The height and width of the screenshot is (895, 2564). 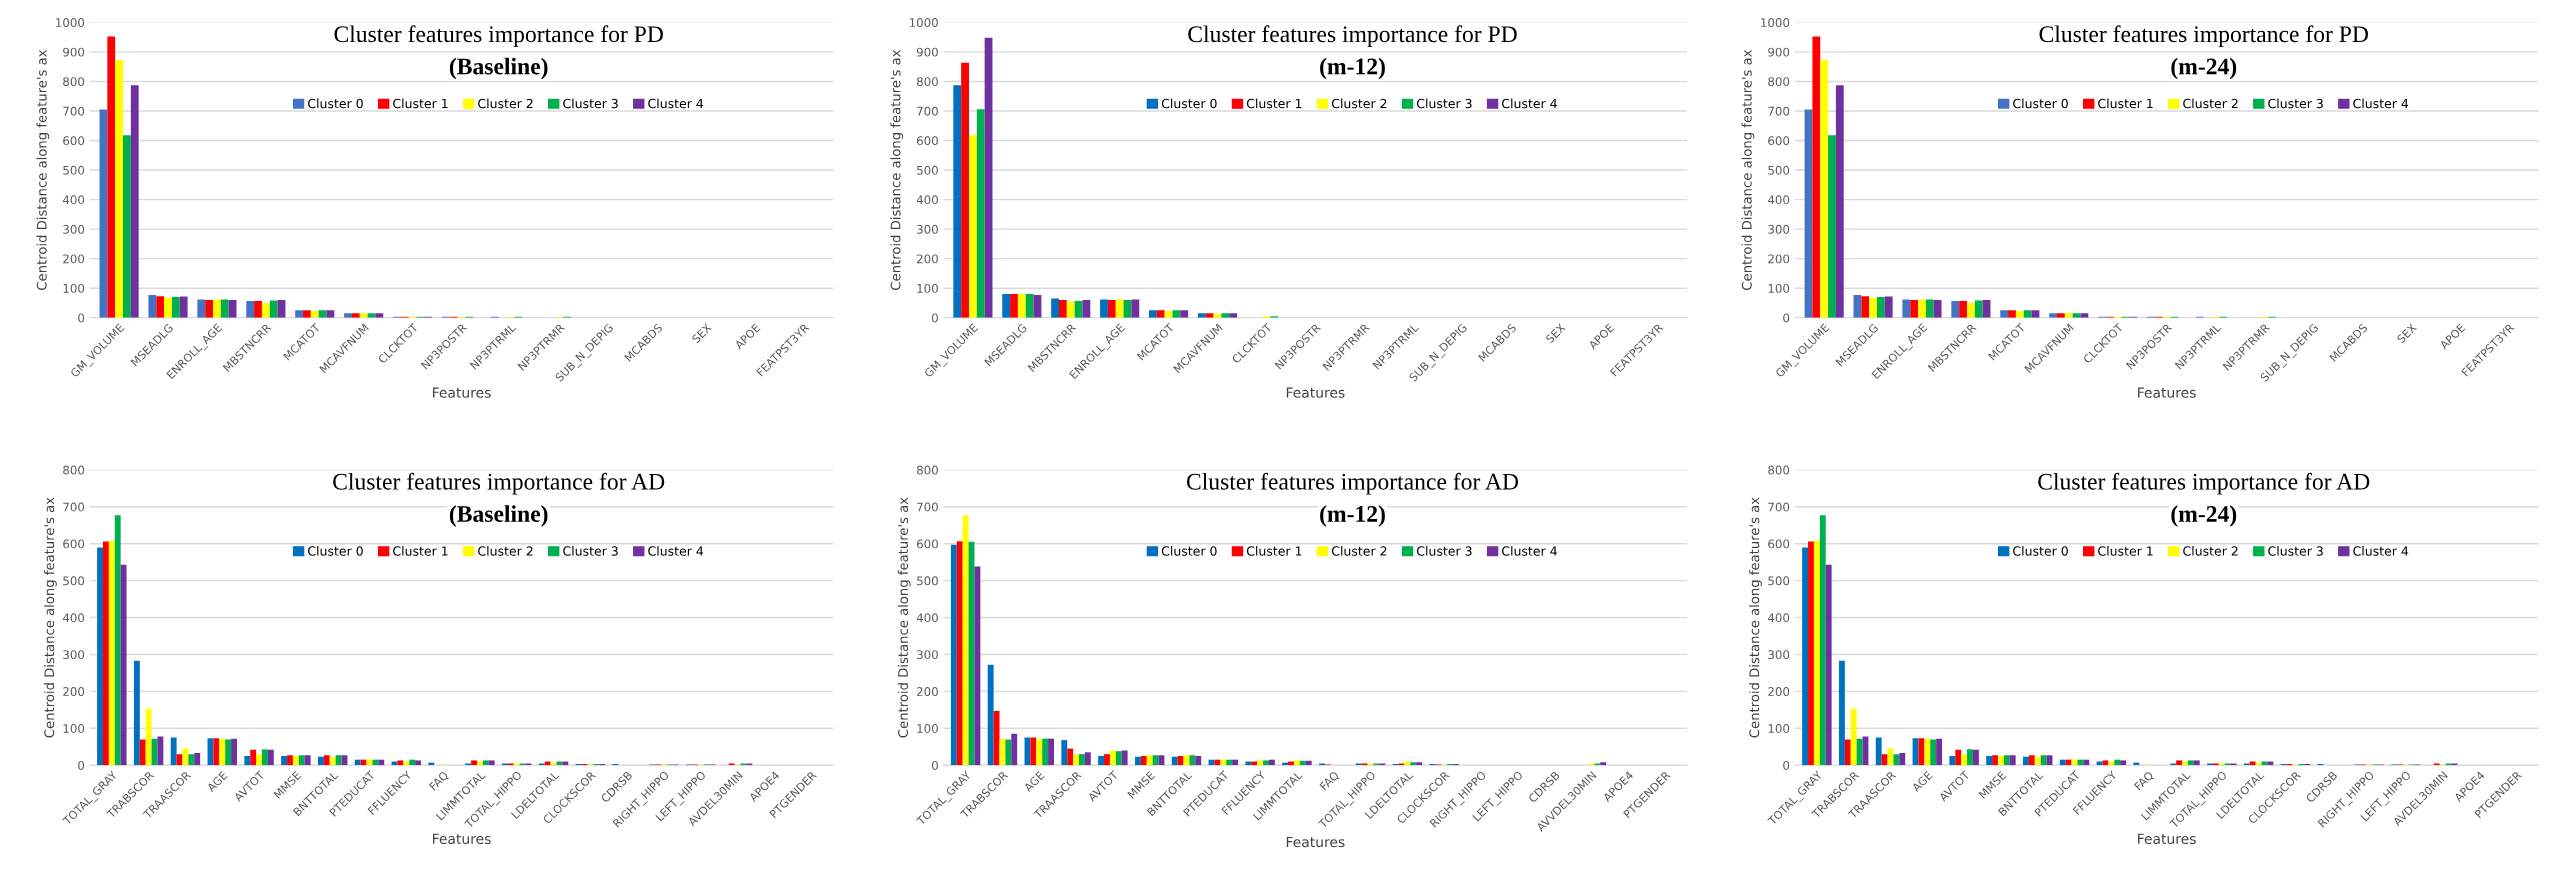 I want to click on y-tick-label: 600, so click(x=74, y=141).